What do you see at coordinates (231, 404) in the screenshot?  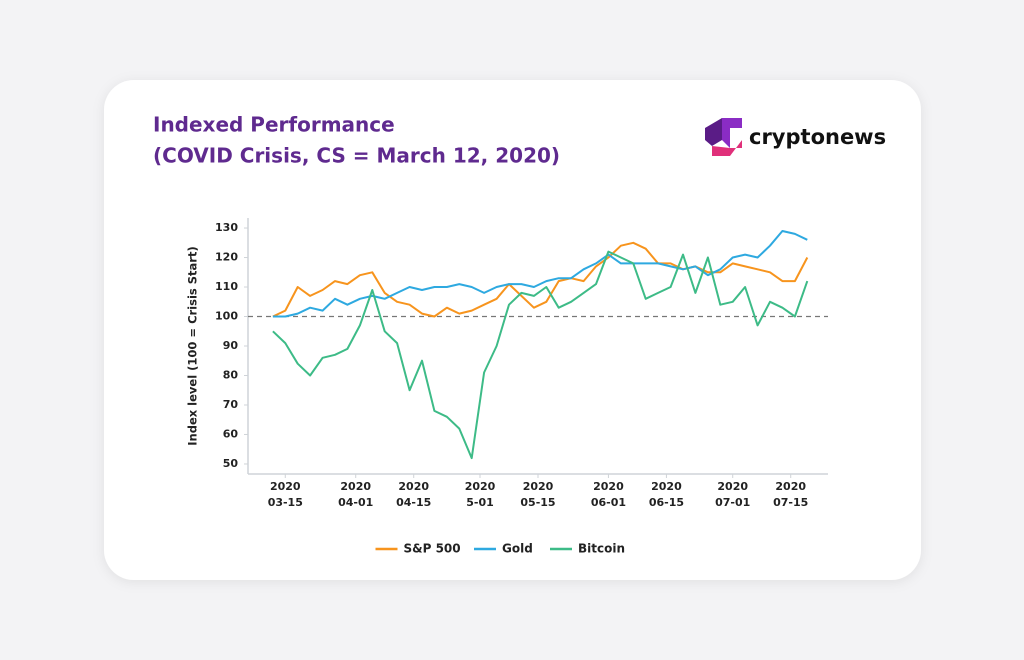 I see `y-tick-label: 70` at bounding box center [231, 404].